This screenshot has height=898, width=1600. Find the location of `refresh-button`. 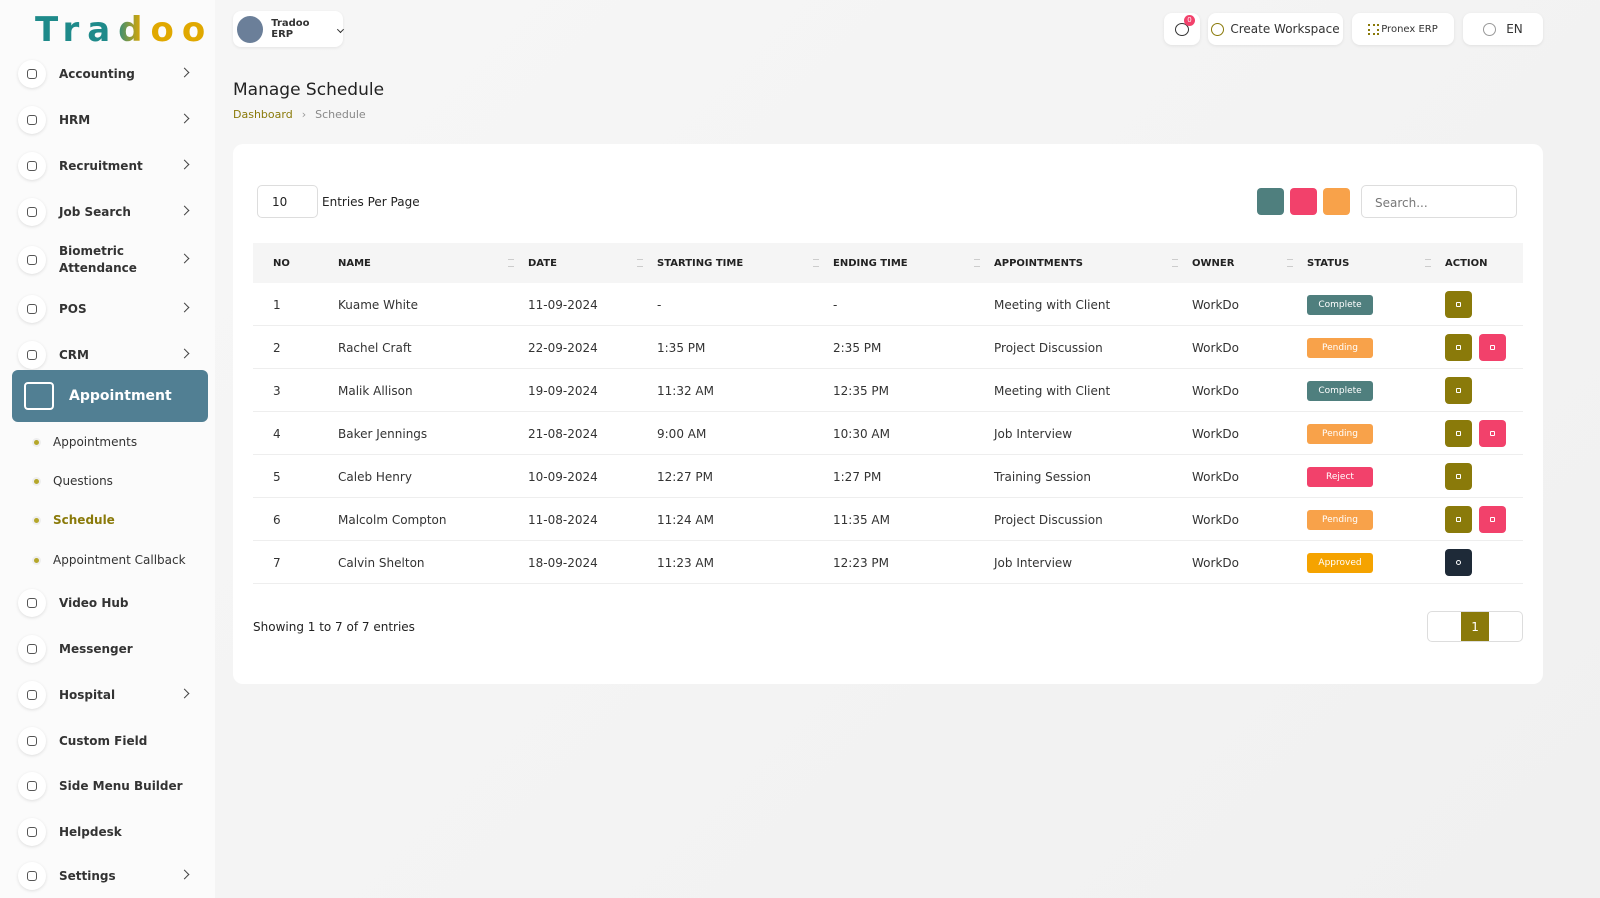

refresh-button is located at coordinates (1336, 201).